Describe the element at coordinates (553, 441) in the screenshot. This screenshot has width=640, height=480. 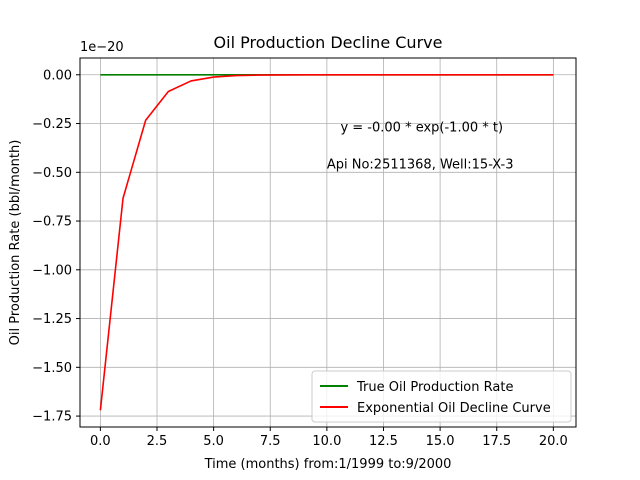
I see `x-tick-label: 20.0` at that location.